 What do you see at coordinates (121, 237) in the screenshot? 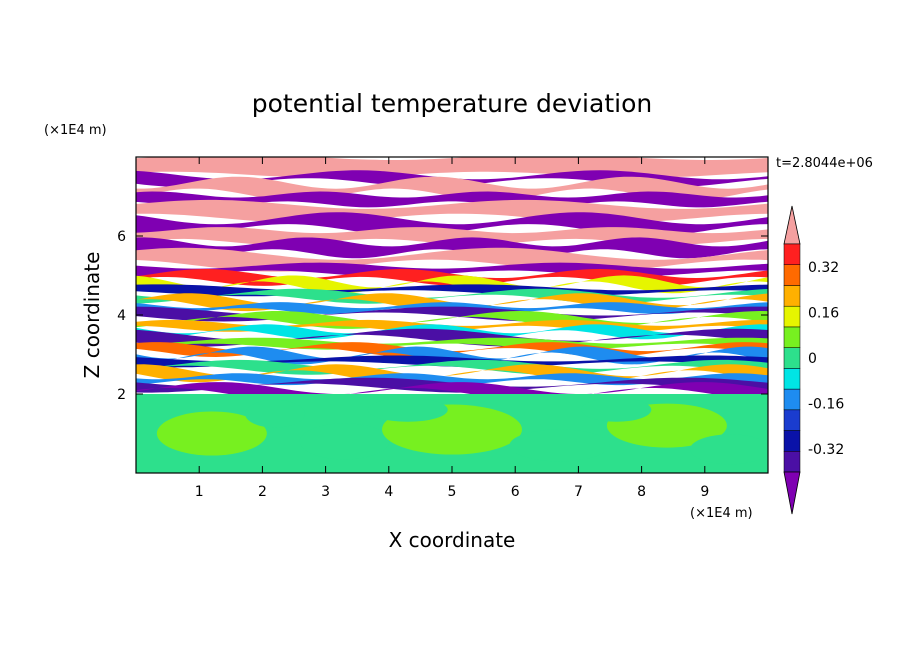
I see `y-tick-label: 6` at bounding box center [121, 237].